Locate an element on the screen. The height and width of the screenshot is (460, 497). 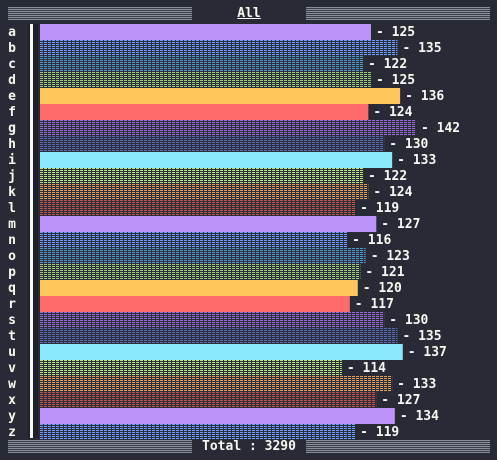
bar-p is located at coordinates (200, 272).